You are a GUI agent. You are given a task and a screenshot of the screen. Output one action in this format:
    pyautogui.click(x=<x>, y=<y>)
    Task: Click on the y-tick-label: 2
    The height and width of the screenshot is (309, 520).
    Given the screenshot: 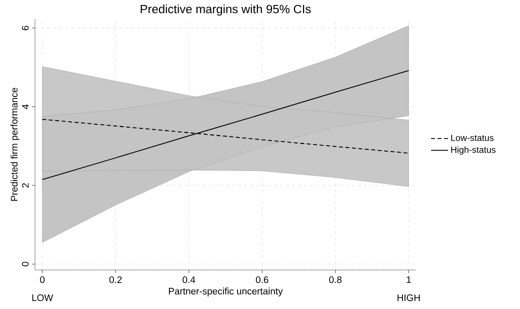 What is the action you would take?
    pyautogui.click(x=25, y=185)
    